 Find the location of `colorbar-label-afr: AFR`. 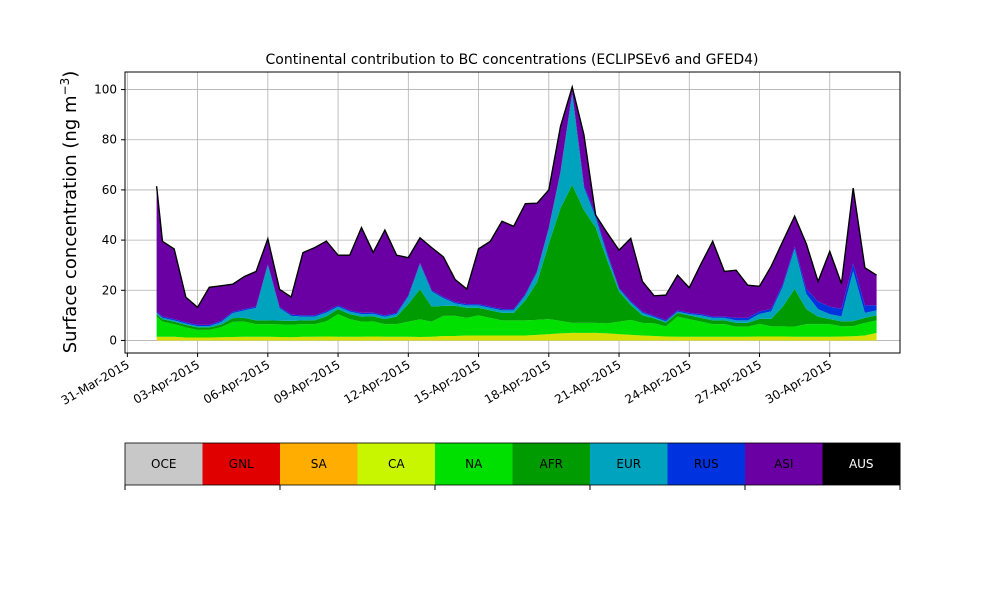

colorbar-label-afr: AFR is located at coordinates (551, 464).